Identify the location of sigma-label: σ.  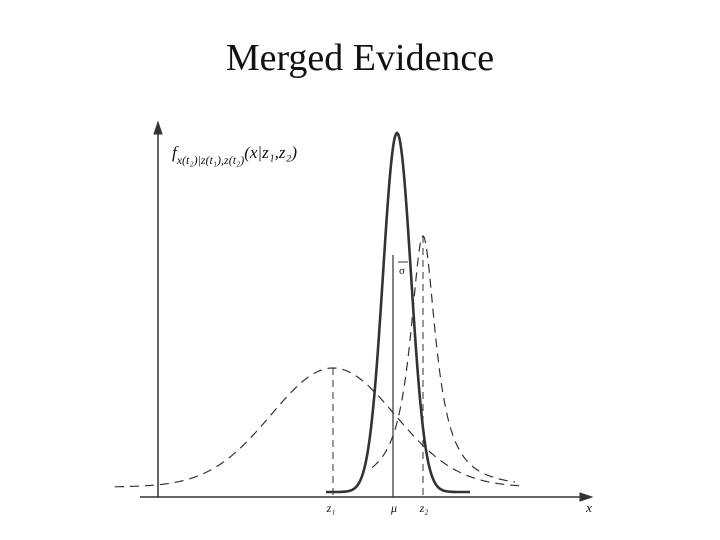
(402, 271).